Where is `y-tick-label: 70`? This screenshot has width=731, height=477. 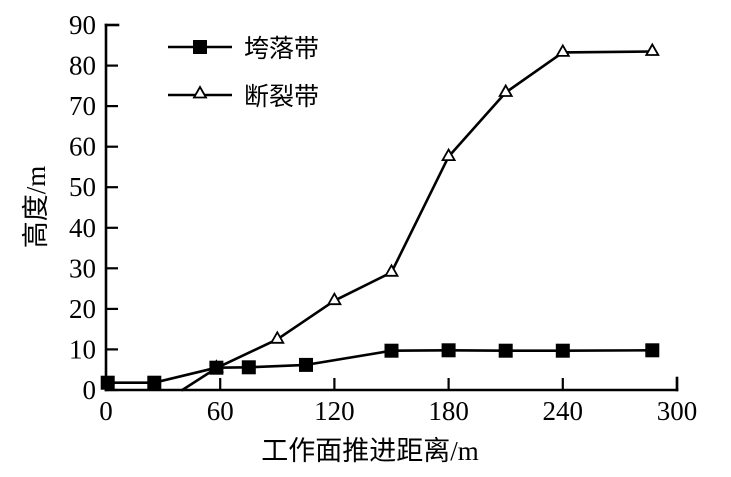
y-tick-label: 70 is located at coordinates (82, 106).